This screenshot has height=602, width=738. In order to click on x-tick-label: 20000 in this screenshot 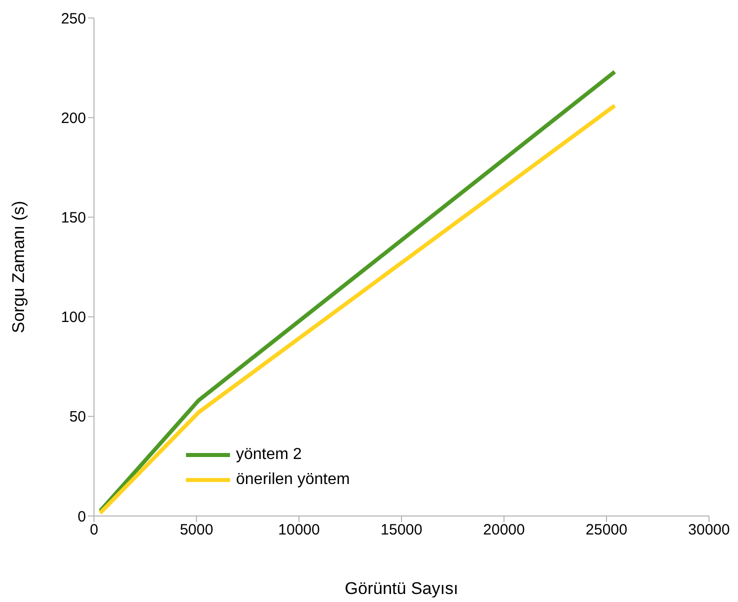, I will do `click(504, 530)`.